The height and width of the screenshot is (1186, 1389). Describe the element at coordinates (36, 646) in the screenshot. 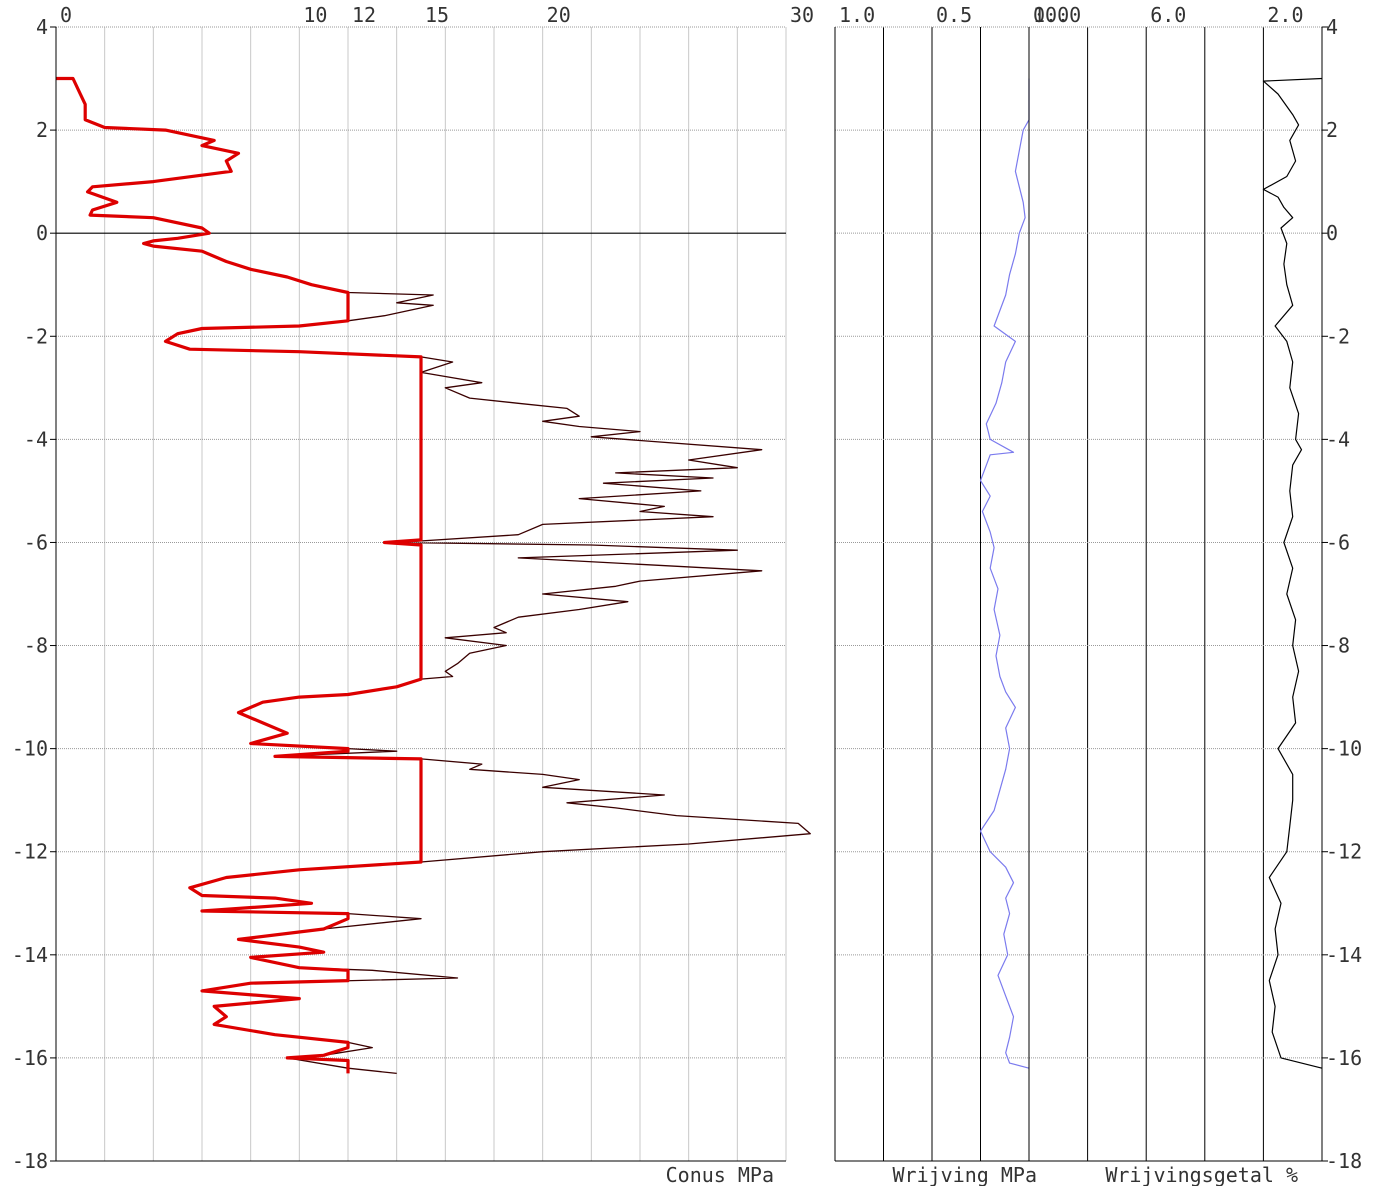

I see `depth-label-left: -8` at that location.